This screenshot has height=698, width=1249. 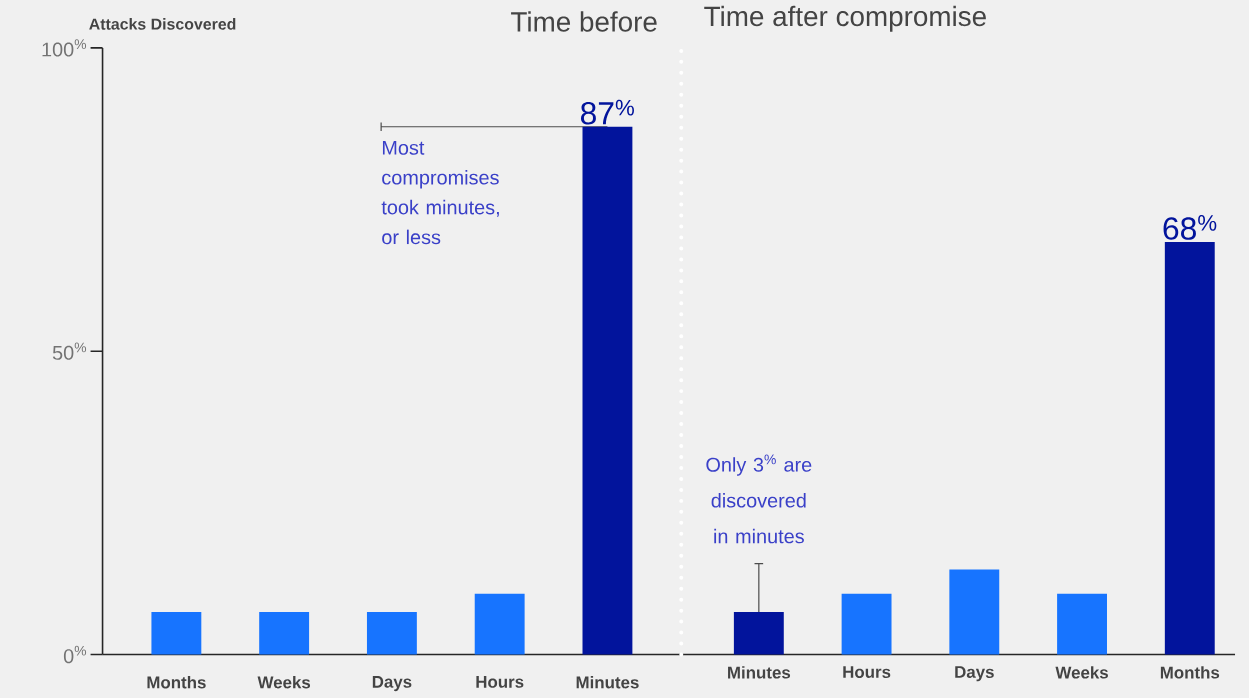 I want to click on annotation: Most compromises took minutes, or less, so click(x=440, y=192).